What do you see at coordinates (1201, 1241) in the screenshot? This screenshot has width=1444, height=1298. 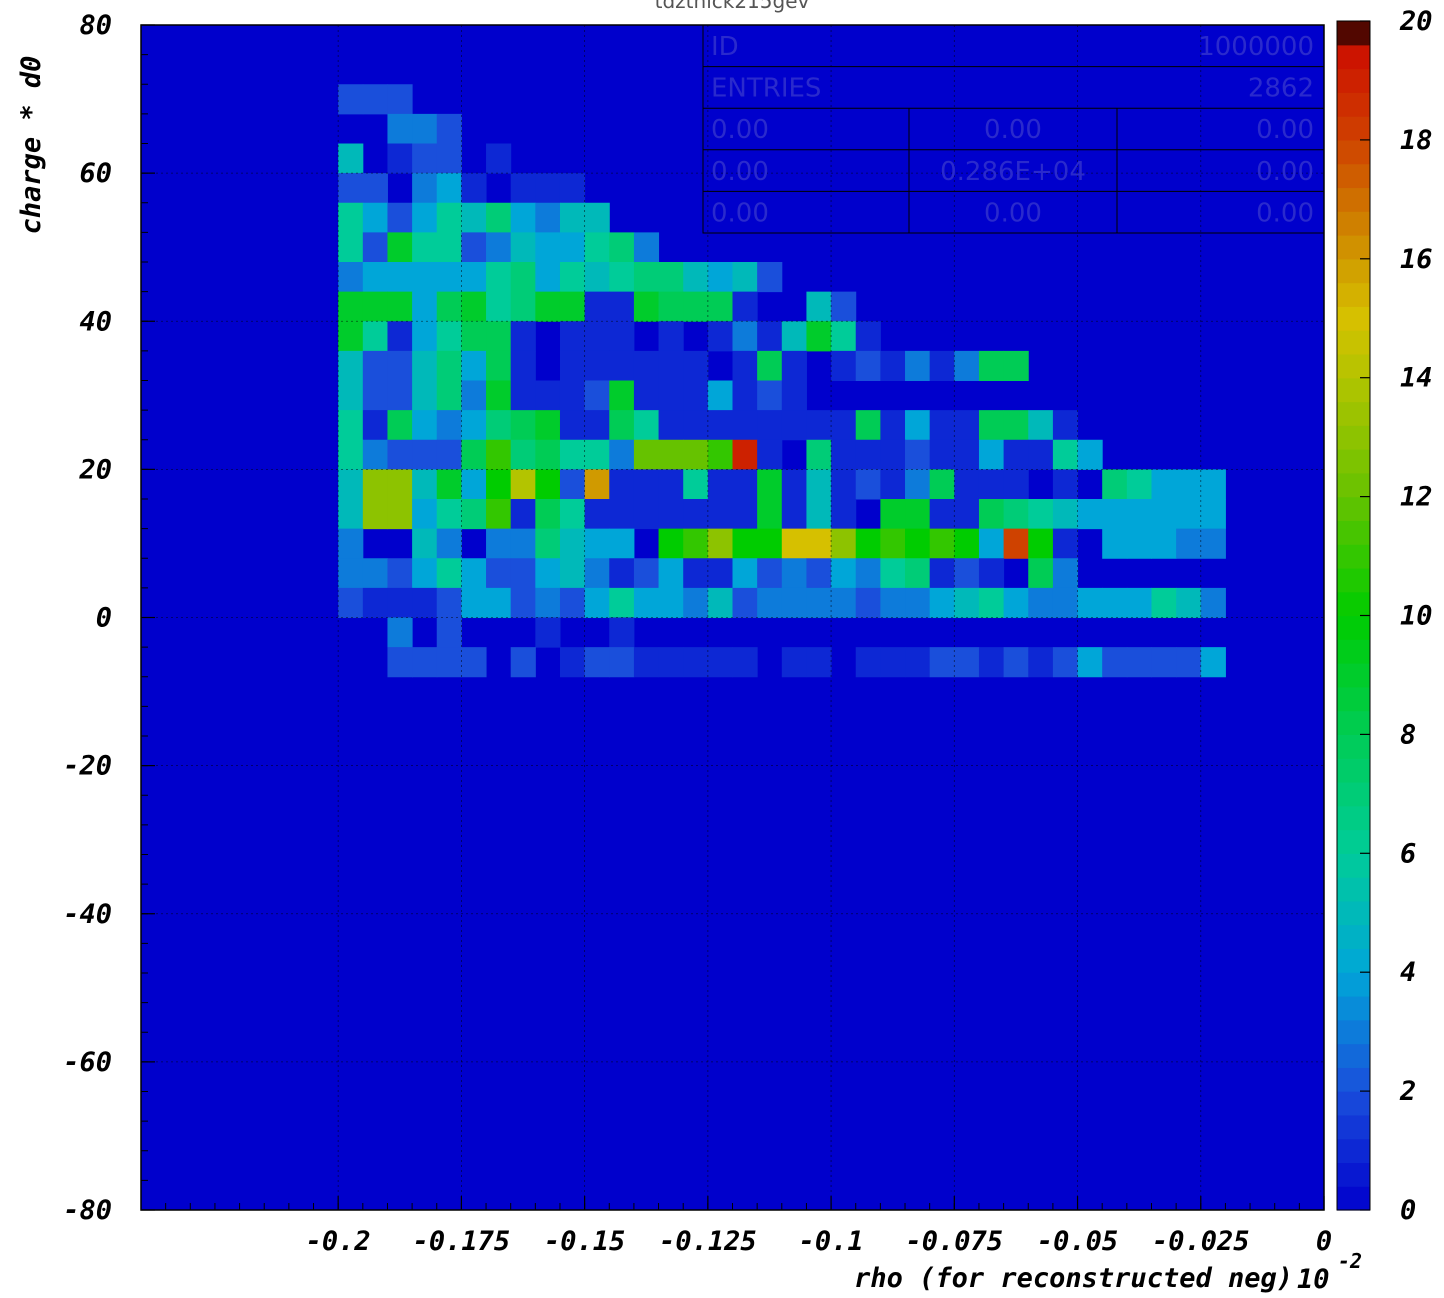 I see `x-tick-label: -0.025` at bounding box center [1201, 1241].